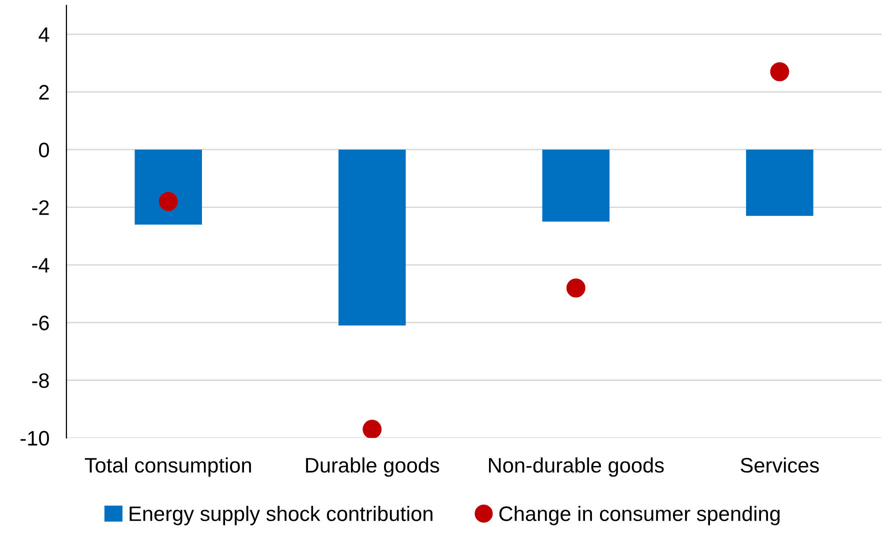  Describe the element at coordinates (639, 516) in the screenshot. I see `legend-label: Change in consumer spending` at that location.